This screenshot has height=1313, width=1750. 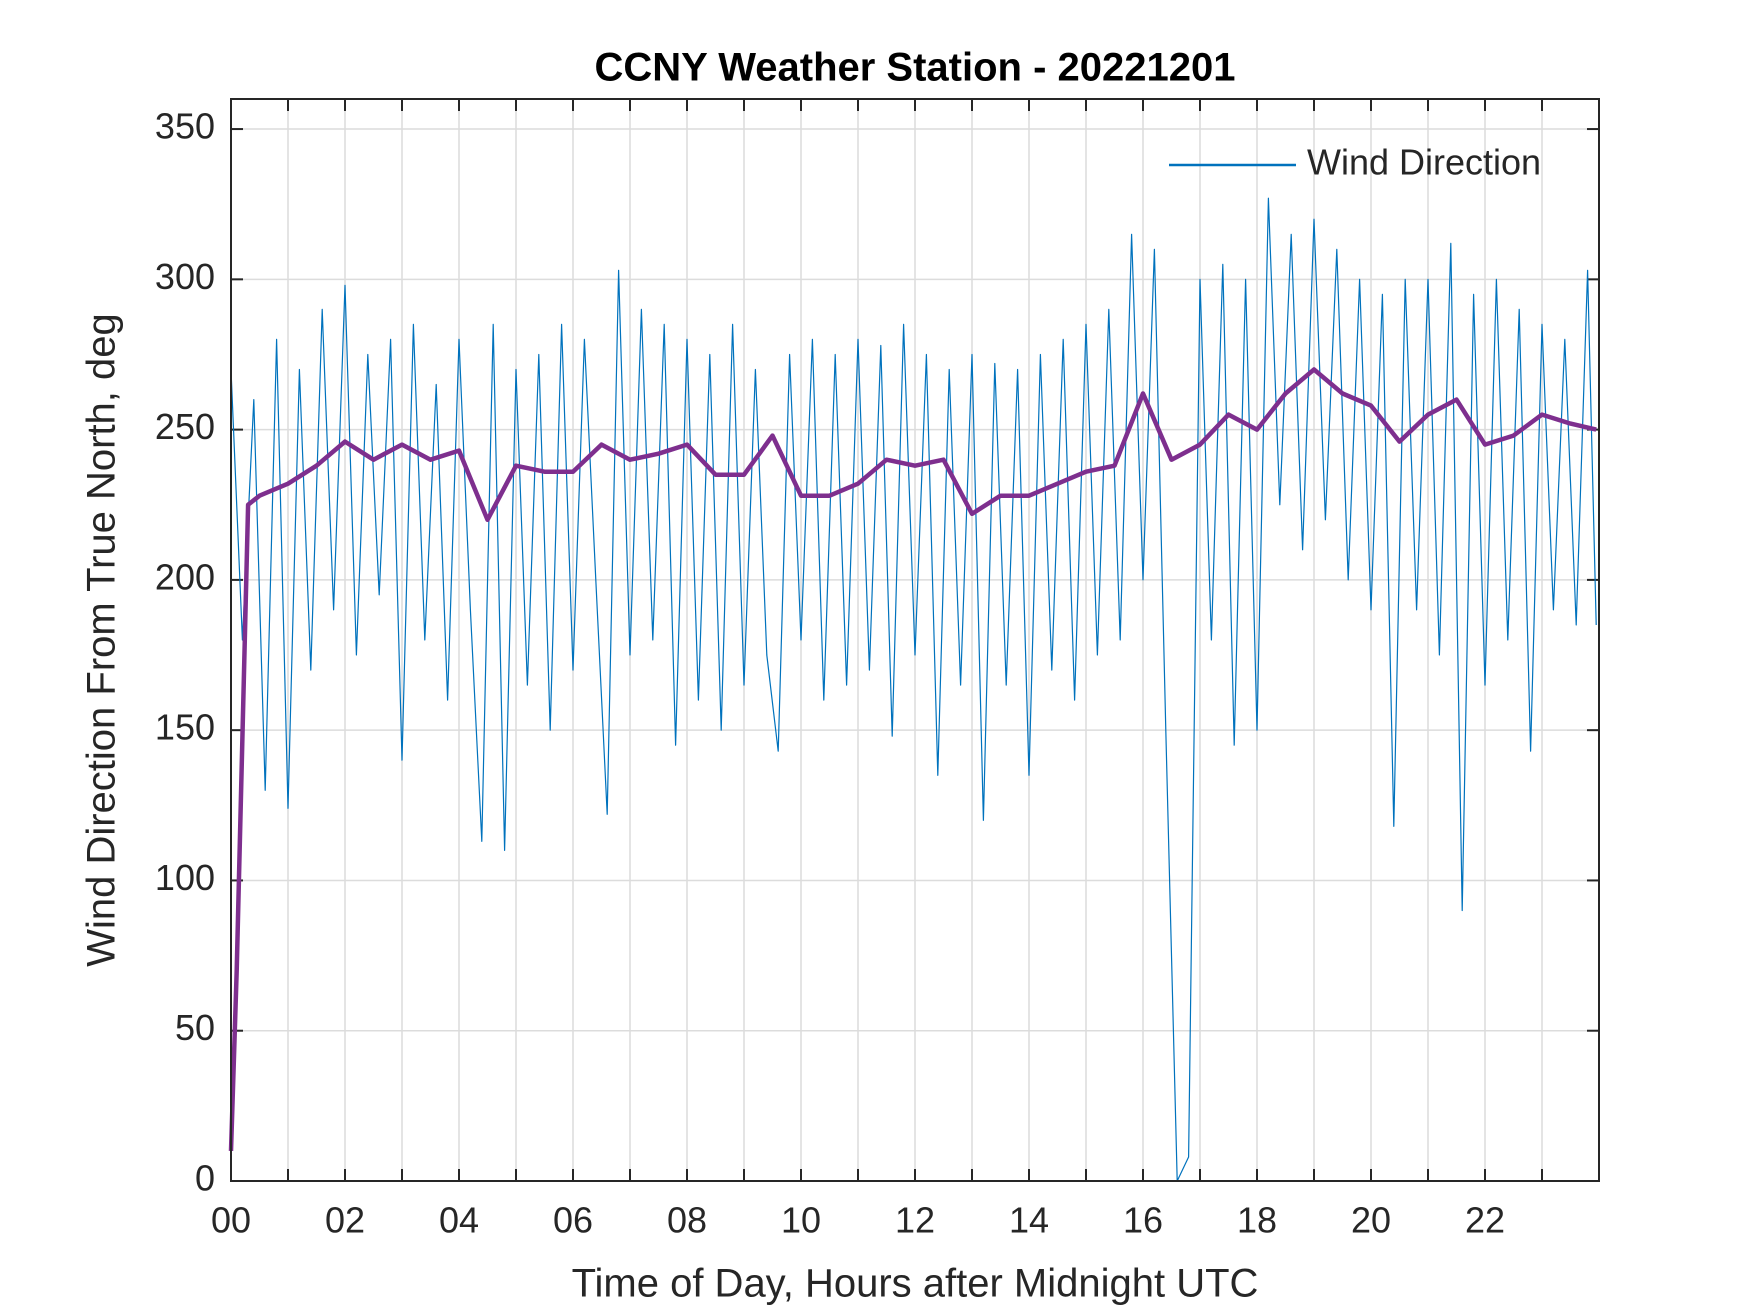 What do you see at coordinates (915, 1220) in the screenshot?
I see `x-tick-label: 12` at bounding box center [915, 1220].